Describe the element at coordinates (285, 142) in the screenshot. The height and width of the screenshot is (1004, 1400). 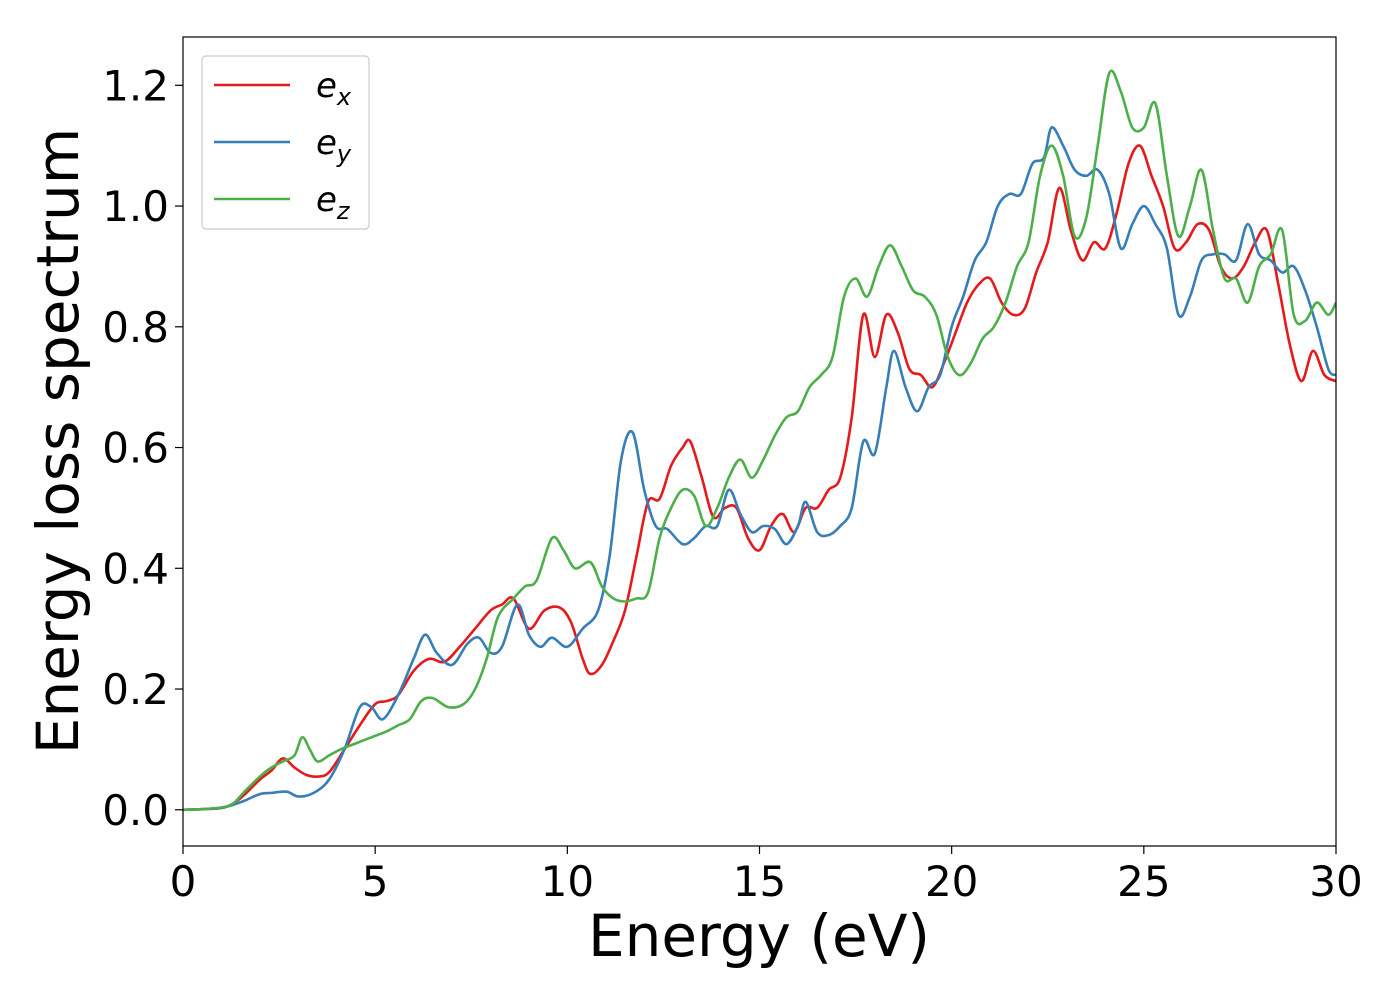
I see `legend: ex ey ez` at that location.